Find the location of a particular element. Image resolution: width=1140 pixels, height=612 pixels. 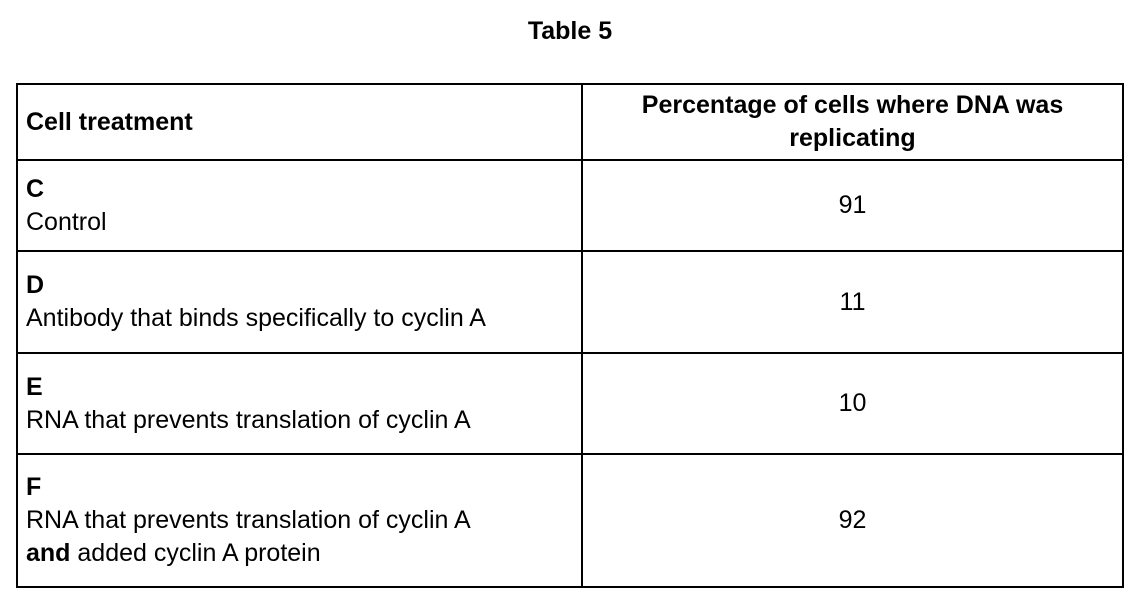

percentage-value-e: 10 is located at coordinates (852, 403).